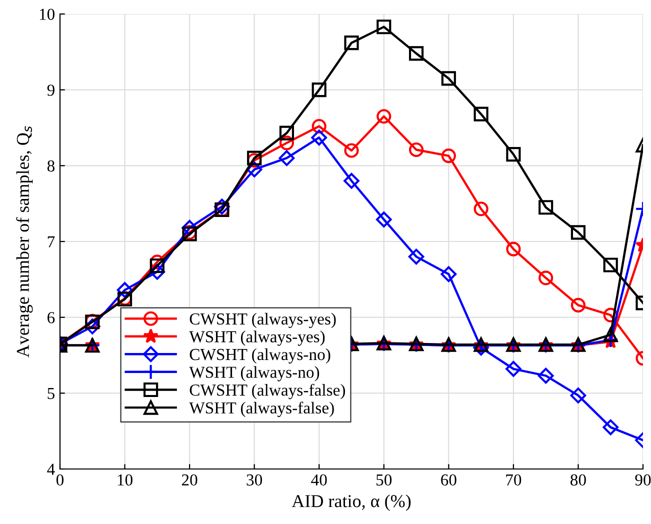 The width and height of the screenshot is (651, 524). Describe the element at coordinates (257, 338) in the screenshot. I see `legend-label: WSHT (always-yes)` at that location.